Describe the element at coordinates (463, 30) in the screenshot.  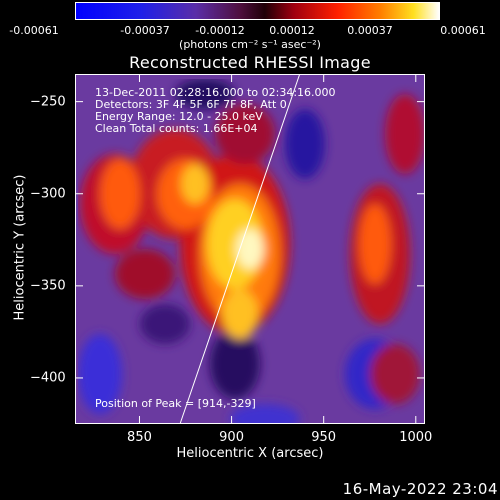
I see `colorbar-tick-label: 0.00061` at that location.